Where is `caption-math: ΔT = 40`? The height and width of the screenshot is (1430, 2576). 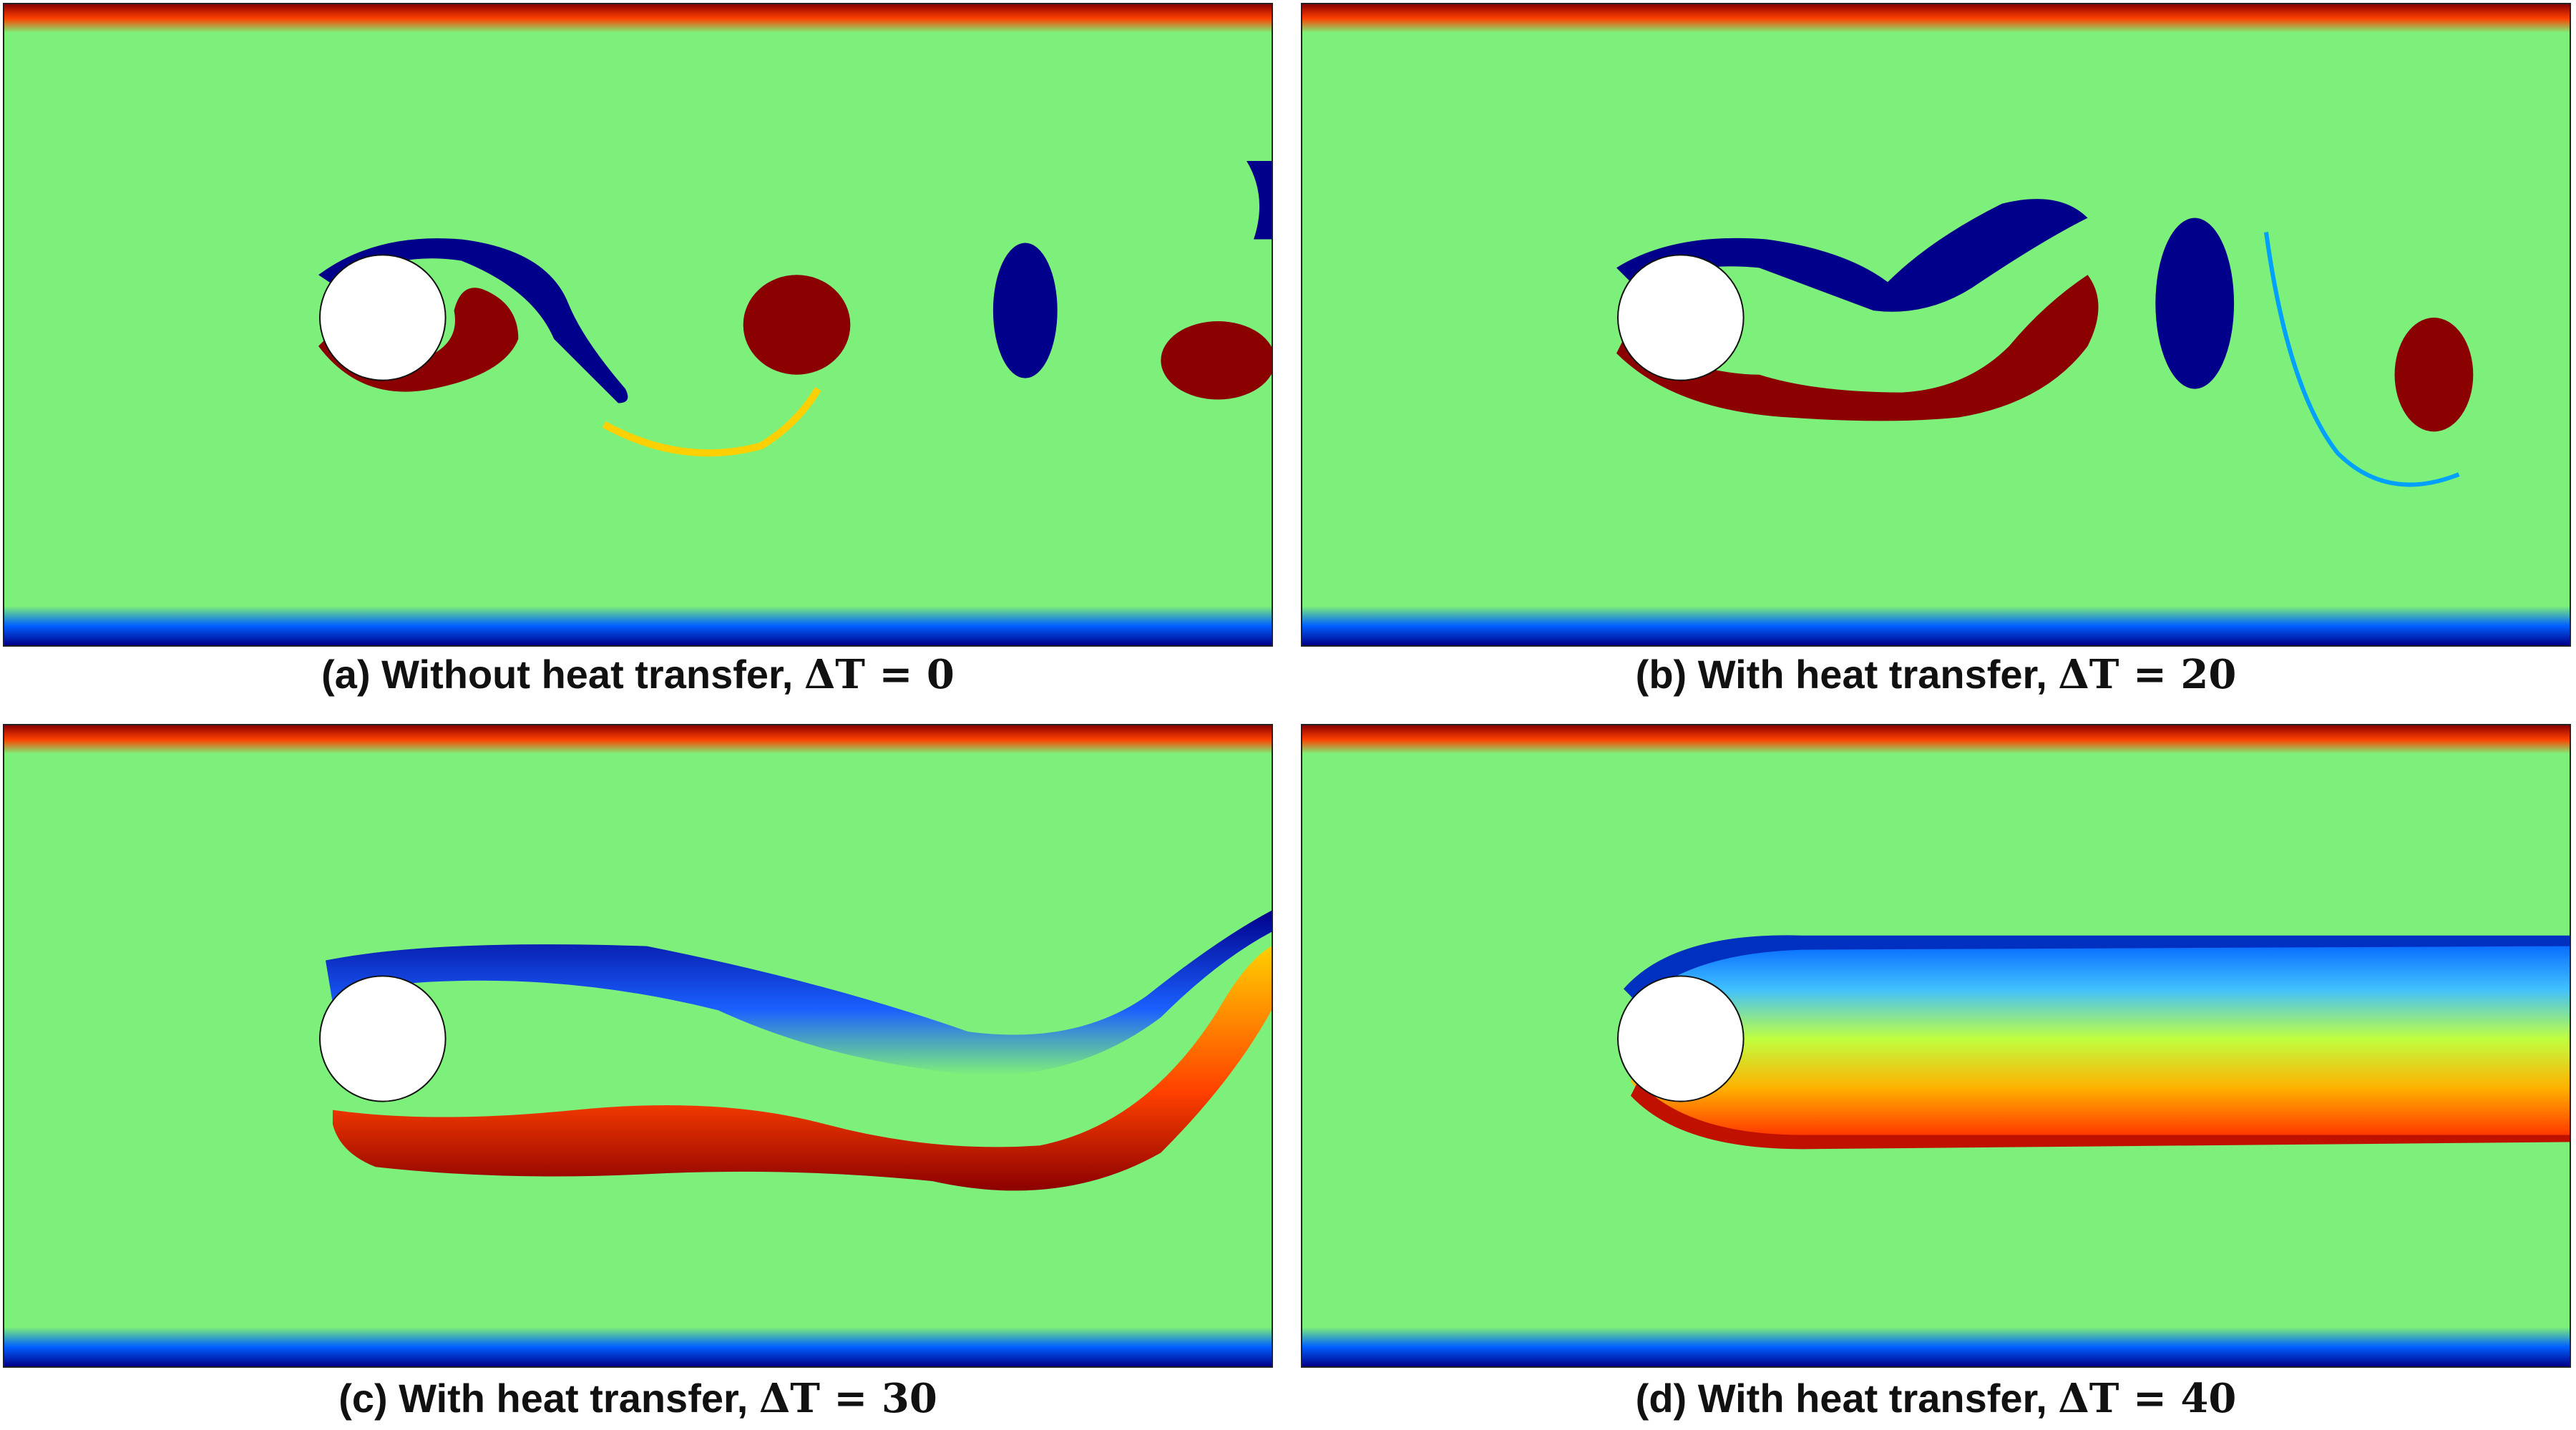 caption-math: ΔT = 40 is located at coordinates (2147, 1398).